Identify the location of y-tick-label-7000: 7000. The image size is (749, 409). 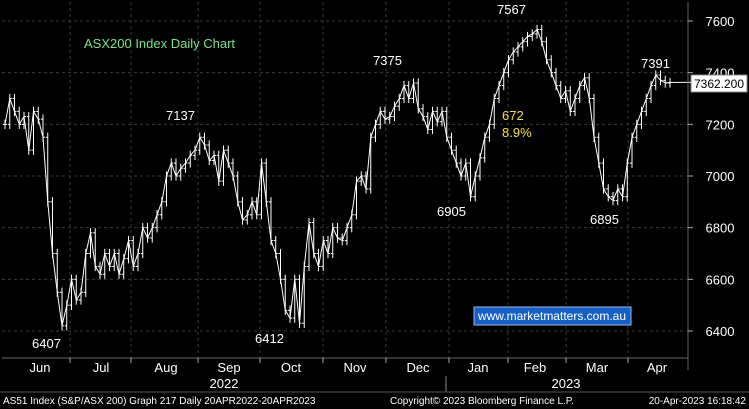
(720, 176).